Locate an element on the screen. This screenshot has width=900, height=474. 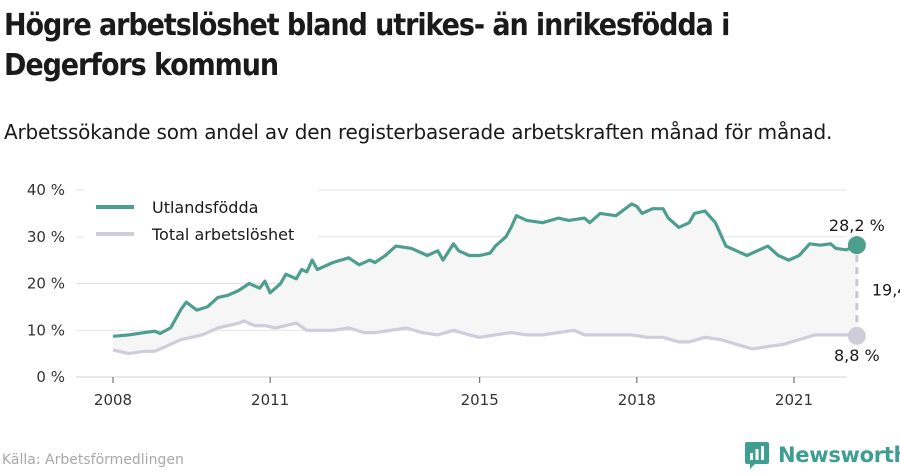
y-tick-label: 30 % is located at coordinates (46, 237).